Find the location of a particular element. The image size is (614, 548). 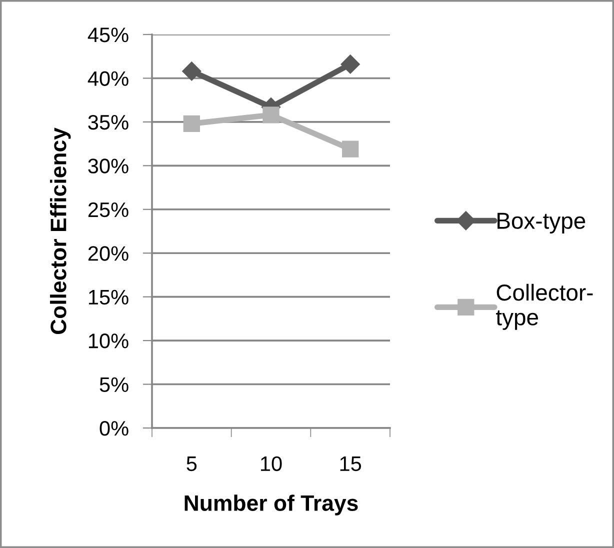

x-tick-label: 10 is located at coordinates (271, 464).